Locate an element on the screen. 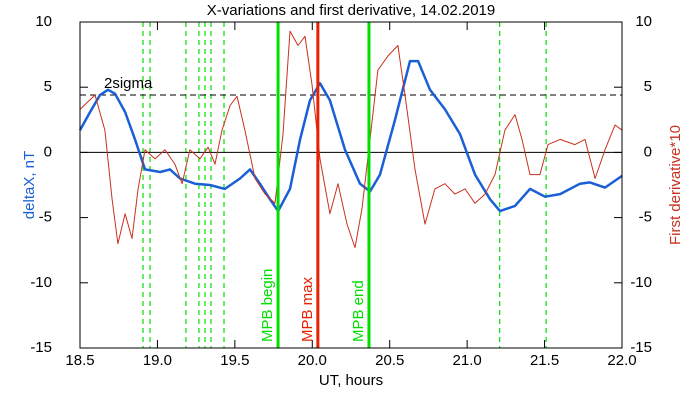 The image size is (700, 400). marker-label: MPB end is located at coordinates (358, 311).